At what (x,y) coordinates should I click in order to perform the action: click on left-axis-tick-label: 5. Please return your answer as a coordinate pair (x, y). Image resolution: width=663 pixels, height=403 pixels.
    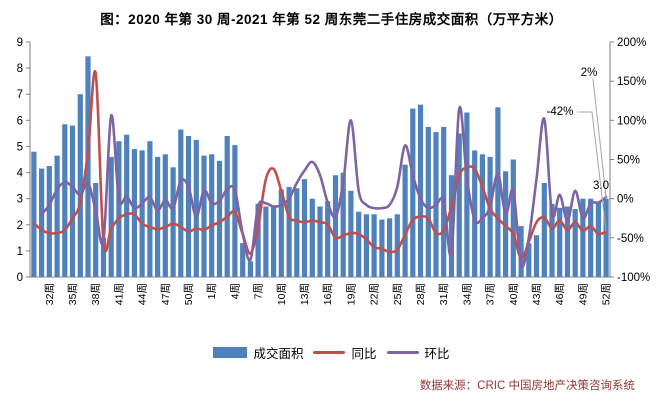
    Looking at the image, I should click on (20, 147).